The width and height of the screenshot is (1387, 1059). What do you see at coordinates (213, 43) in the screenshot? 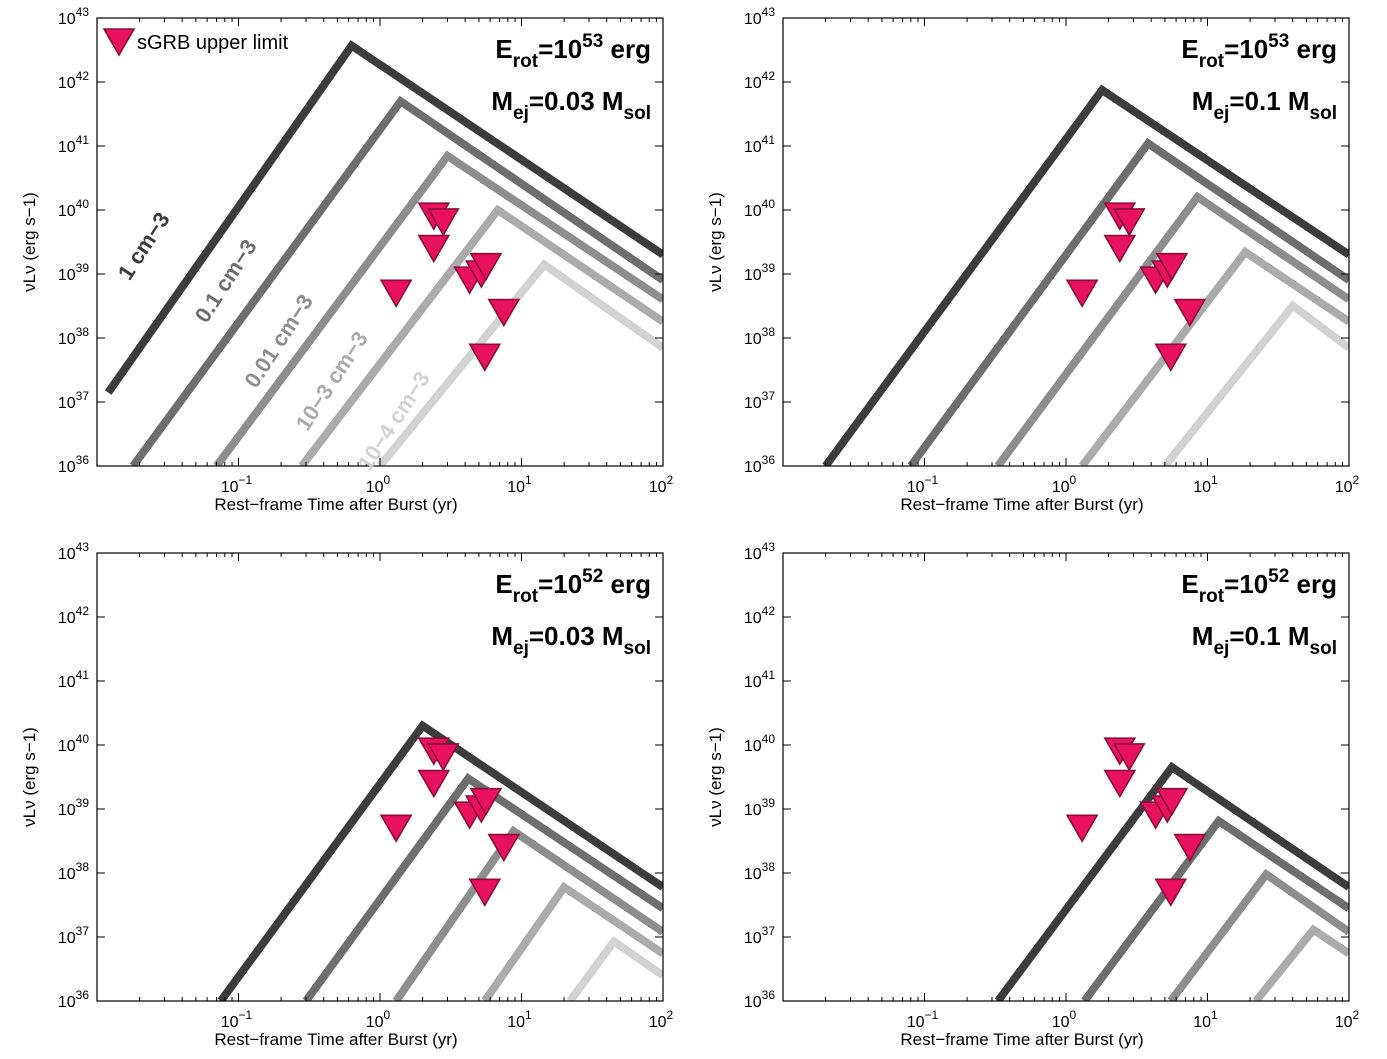
I see `legend-label: sGRB upper limit` at bounding box center [213, 43].